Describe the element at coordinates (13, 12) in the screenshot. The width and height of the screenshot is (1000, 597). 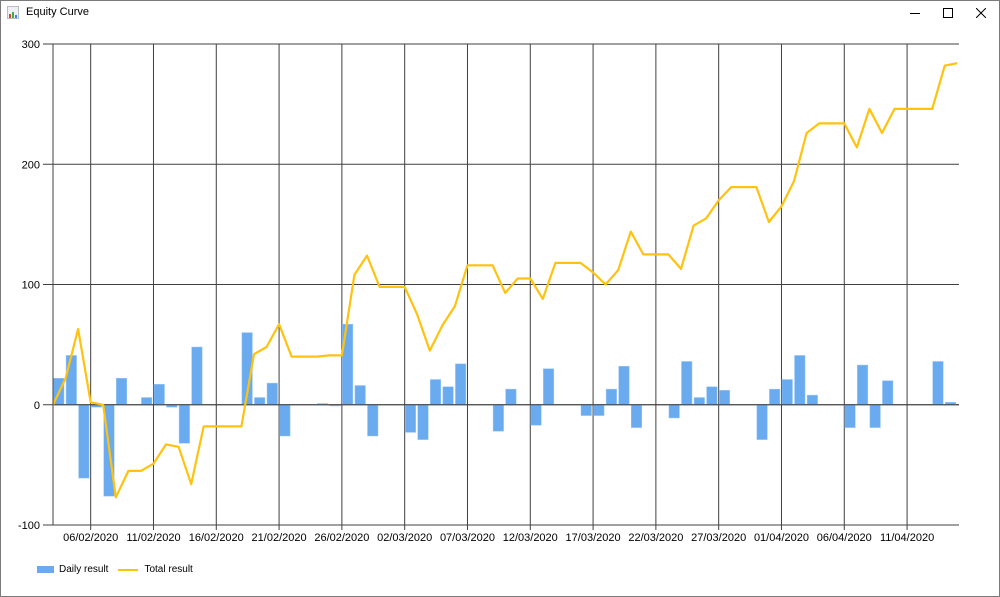
I see `chart-app-icon` at that location.